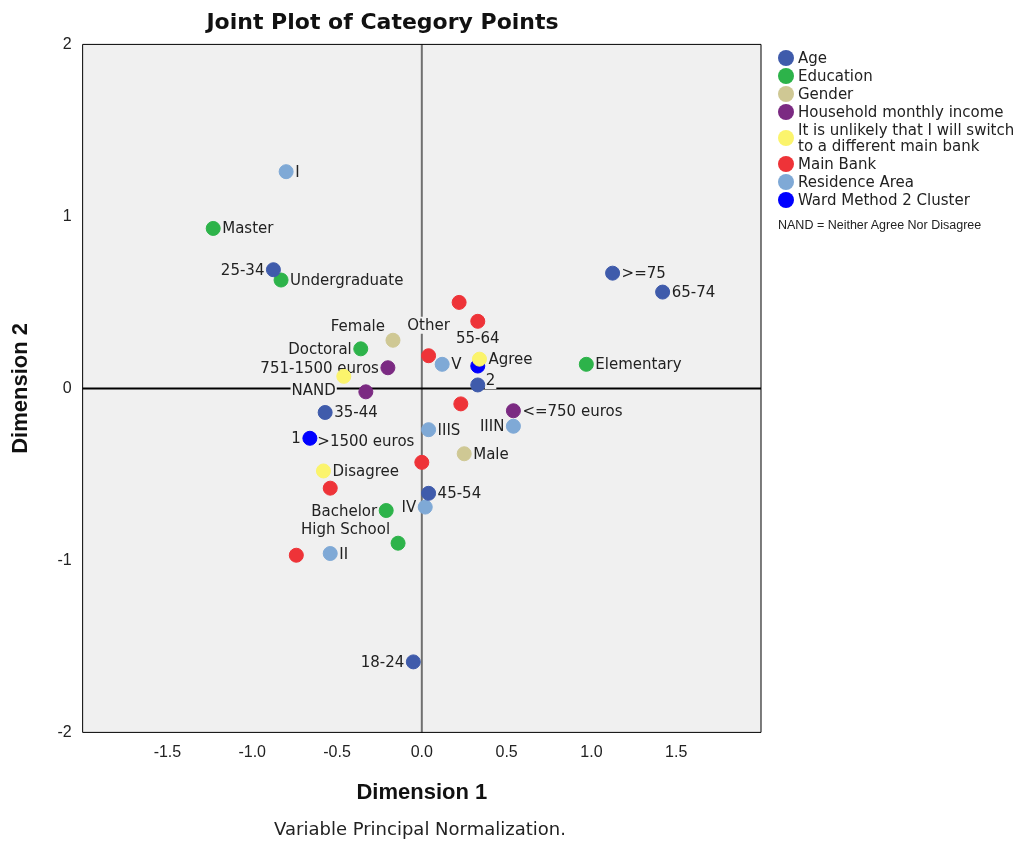 This screenshot has width=1036, height=846. What do you see at coordinates (884, 200) in the screenshot?
I see `legend-label: Ward Method 2 Cluster` at bounding box center [884, 200].